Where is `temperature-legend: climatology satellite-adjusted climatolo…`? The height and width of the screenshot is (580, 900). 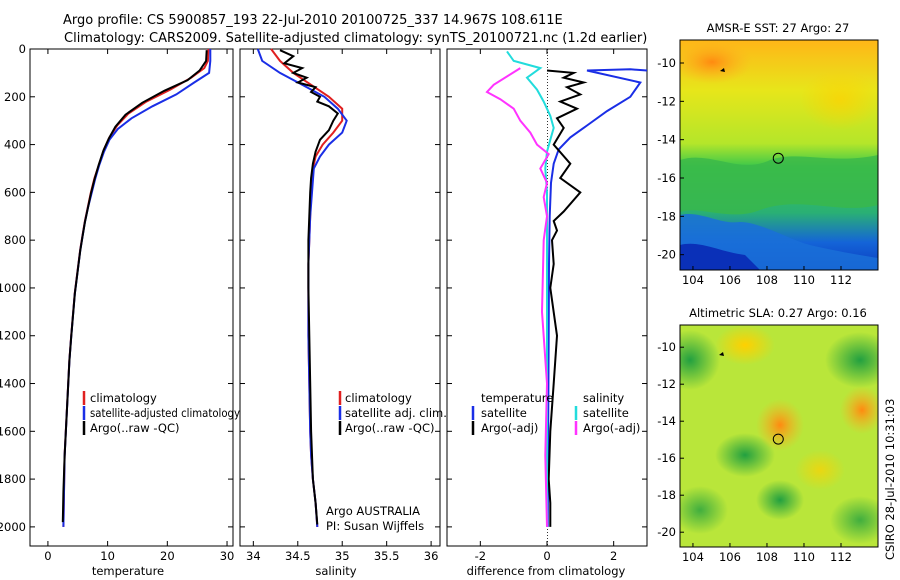
temperature-legend: climatology satellite-adjusted climatolo… is located at coordinates (161, 413).